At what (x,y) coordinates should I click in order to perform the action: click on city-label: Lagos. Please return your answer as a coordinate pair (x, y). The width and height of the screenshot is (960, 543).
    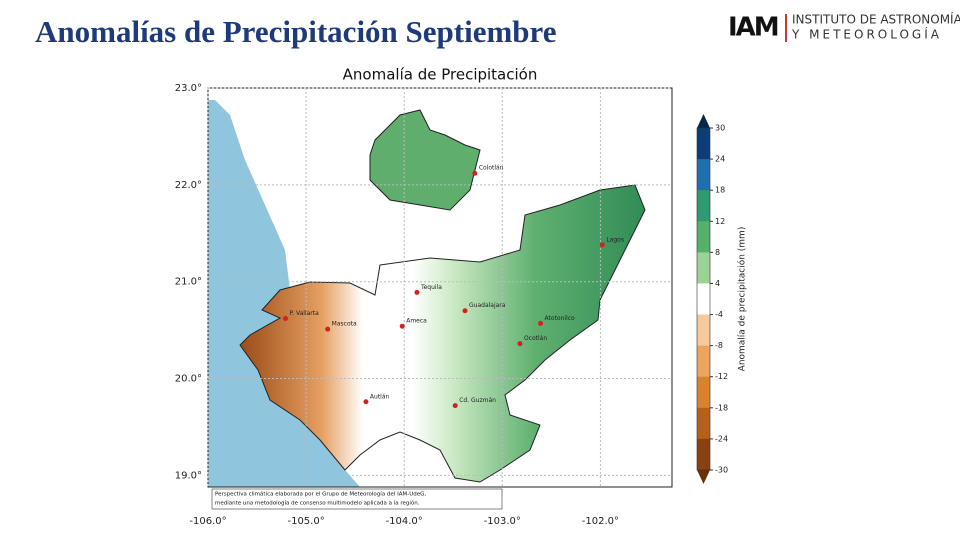
    Looking at the image, I should click on (615, 239).